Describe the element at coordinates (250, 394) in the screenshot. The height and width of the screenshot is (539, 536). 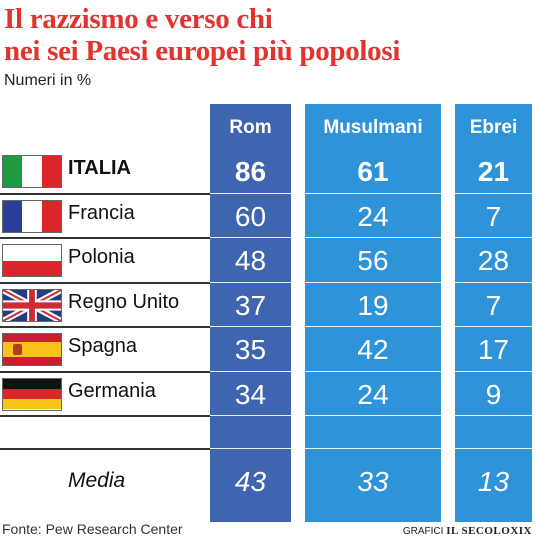
I see `value-rom: 34` at that location.